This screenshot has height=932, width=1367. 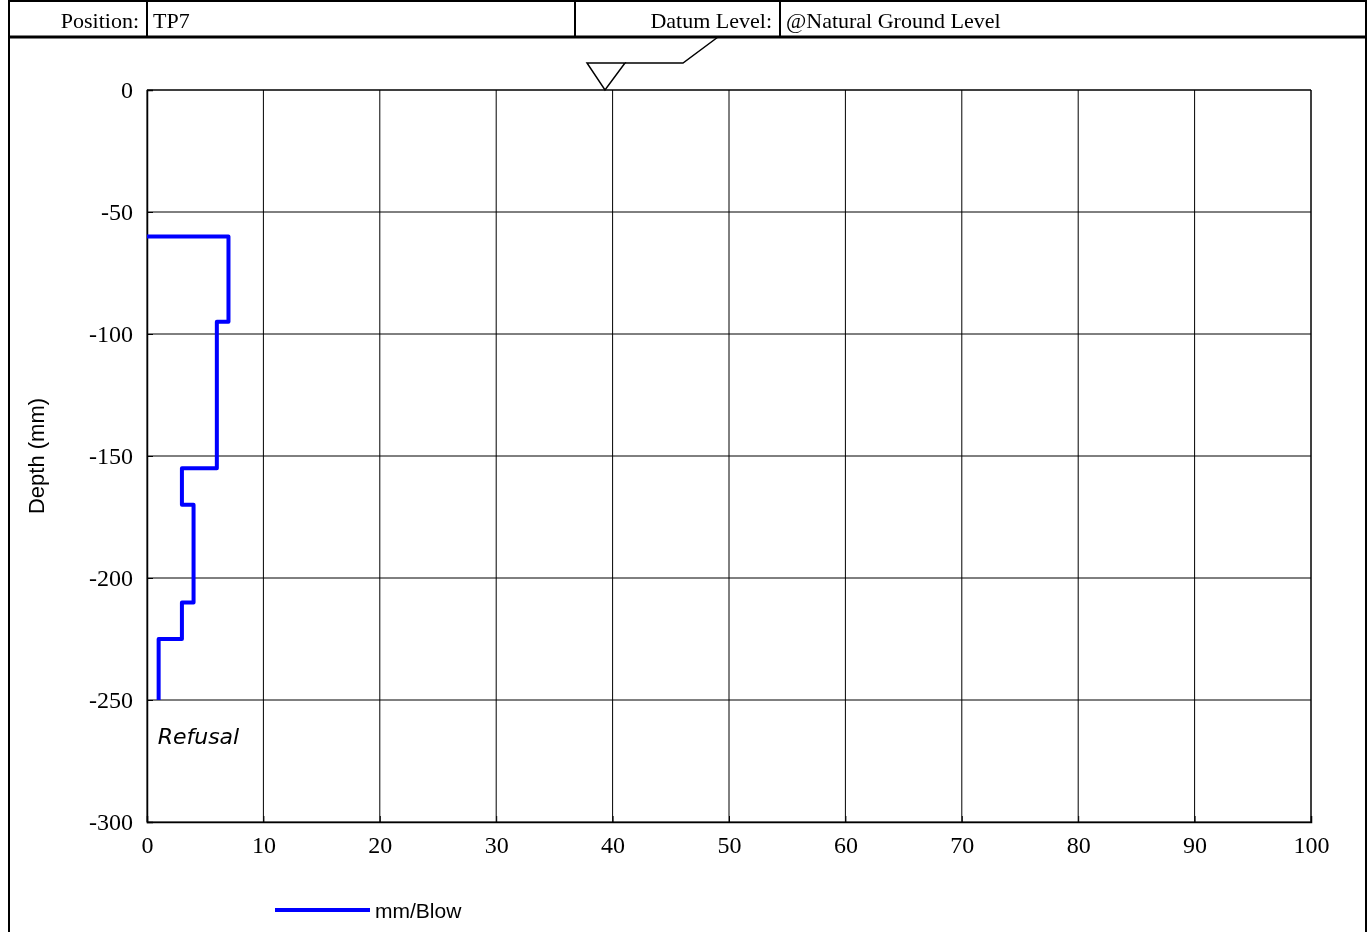 What do you see at coordinates (263, 845) in the screenshot?
I see `x-tick-label: 10` at bounding box center [263, 845].